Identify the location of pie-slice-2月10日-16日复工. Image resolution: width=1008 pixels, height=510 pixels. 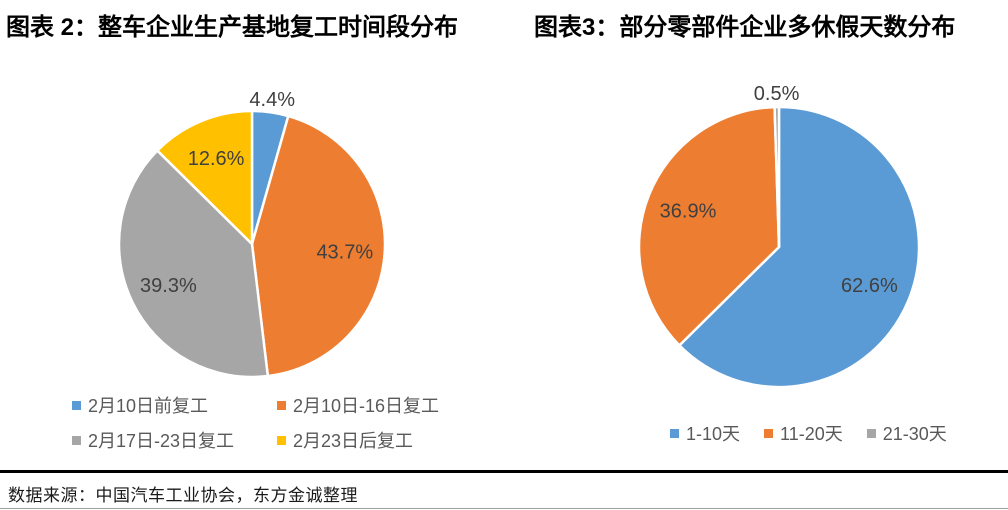
(318, 246).